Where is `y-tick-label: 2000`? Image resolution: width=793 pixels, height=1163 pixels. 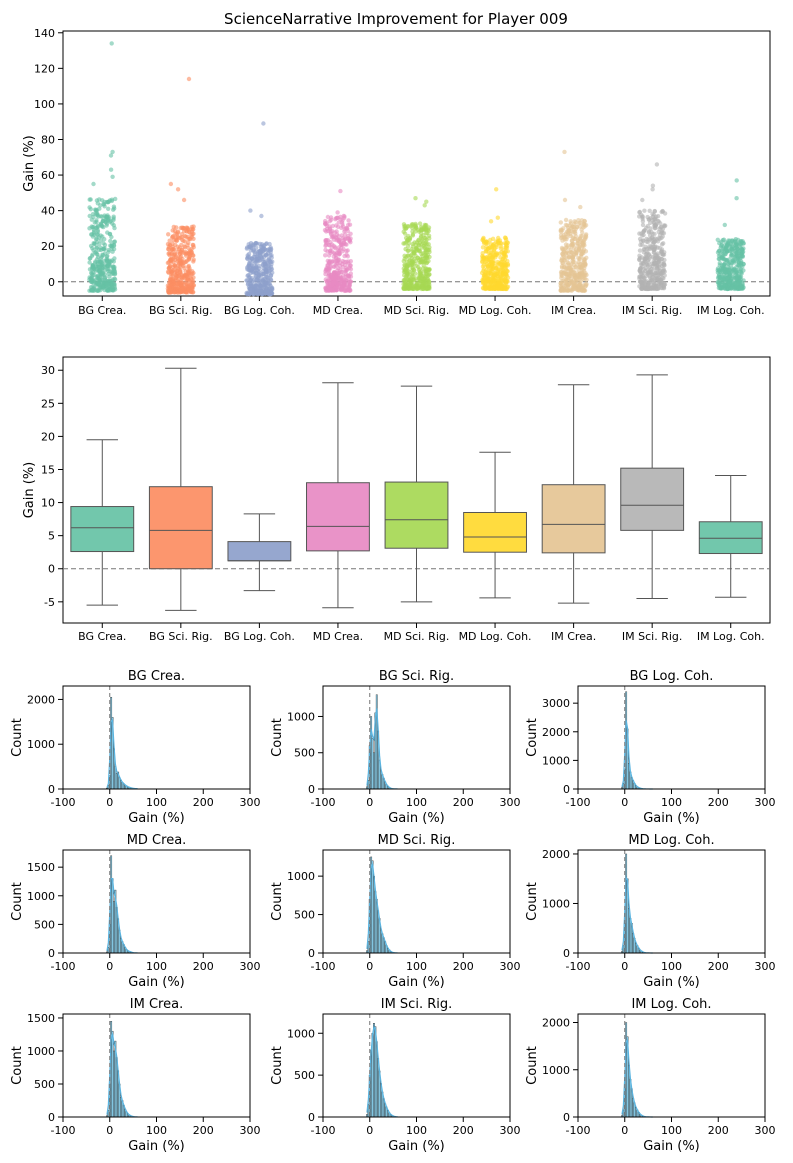 y-tick-label: 2000 is located at coordinates (556, 732).